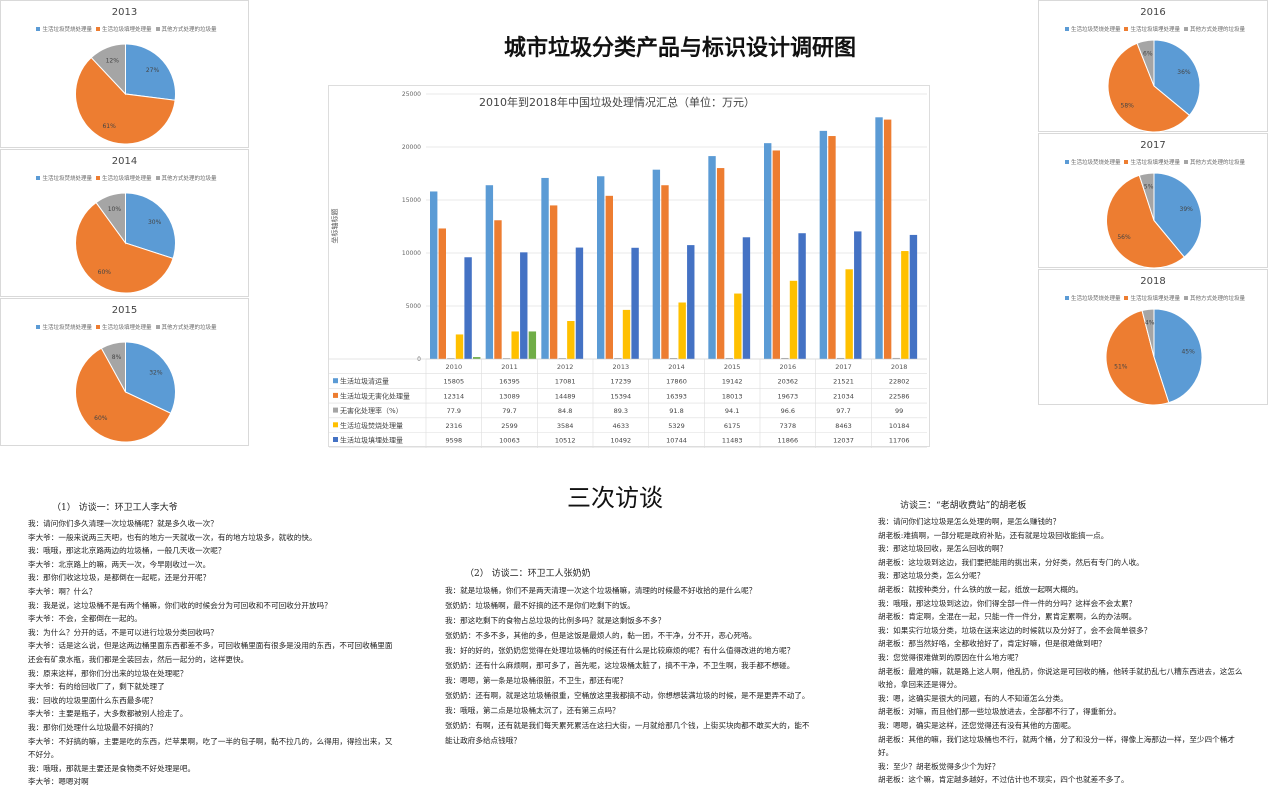  I want to click on section-title: 三次访谈, so click(615, 498).